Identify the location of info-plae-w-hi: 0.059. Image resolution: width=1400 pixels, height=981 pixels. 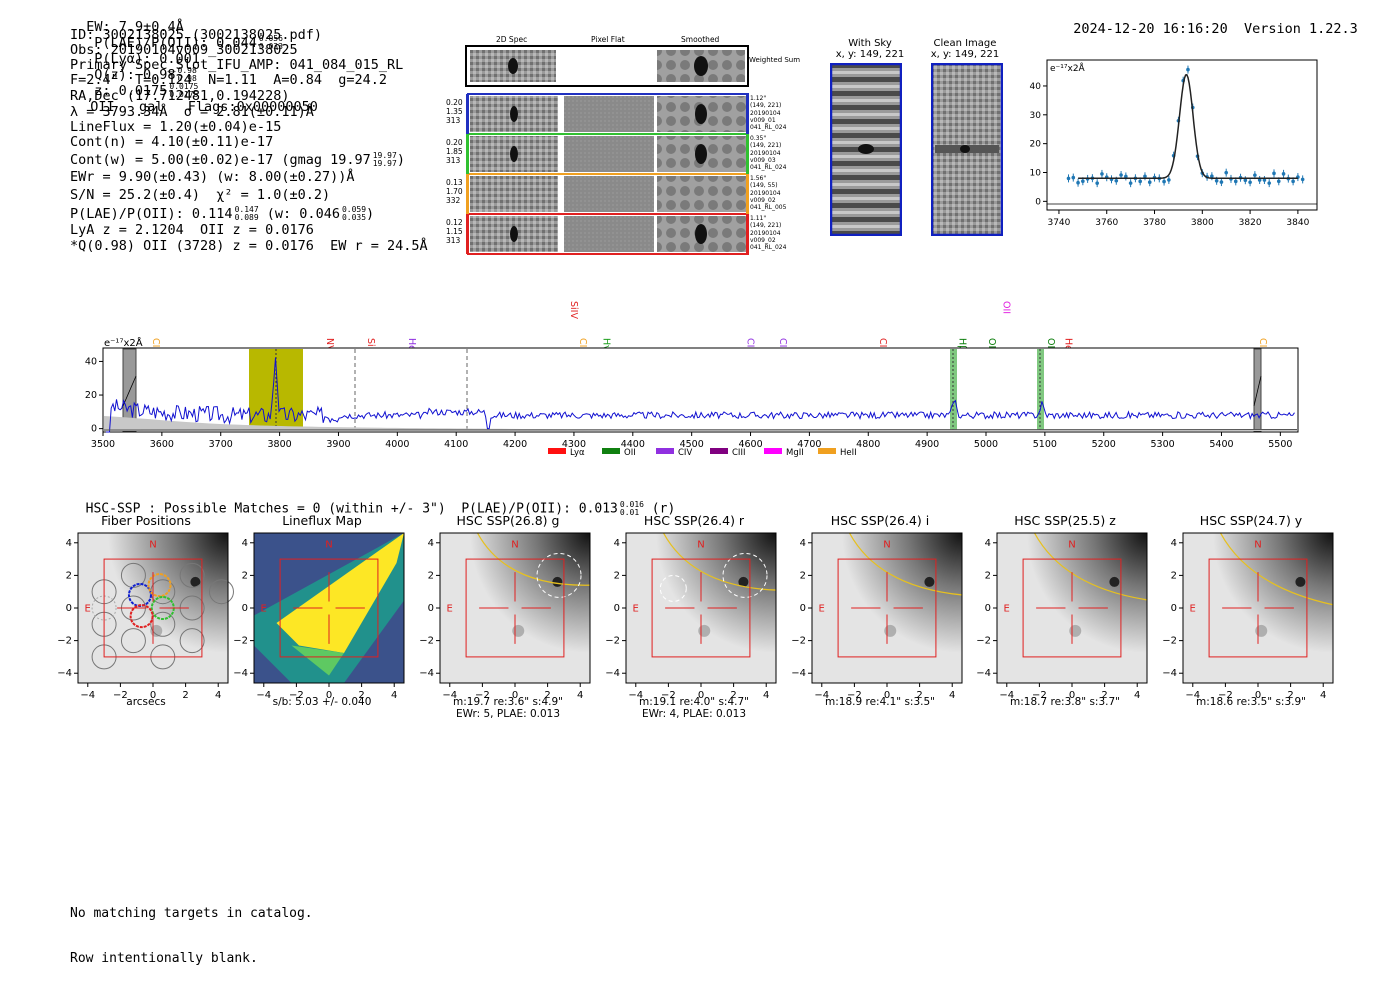
(354, 209).